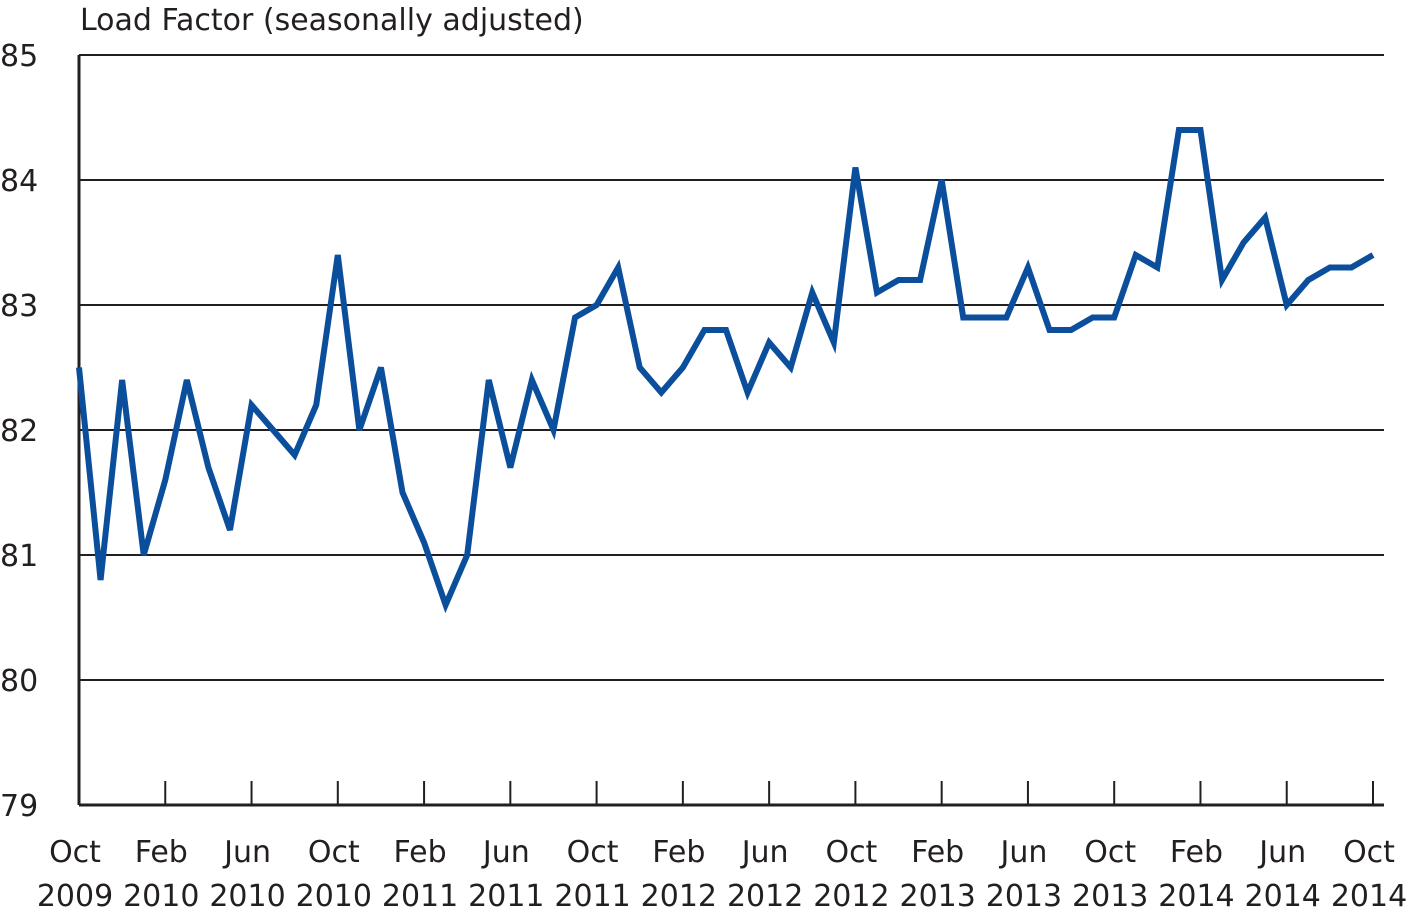  What do you see at coordinates (19, 306) in the screenshot?
I see `y-tick-label: 83` at bounding box center [19, 306].